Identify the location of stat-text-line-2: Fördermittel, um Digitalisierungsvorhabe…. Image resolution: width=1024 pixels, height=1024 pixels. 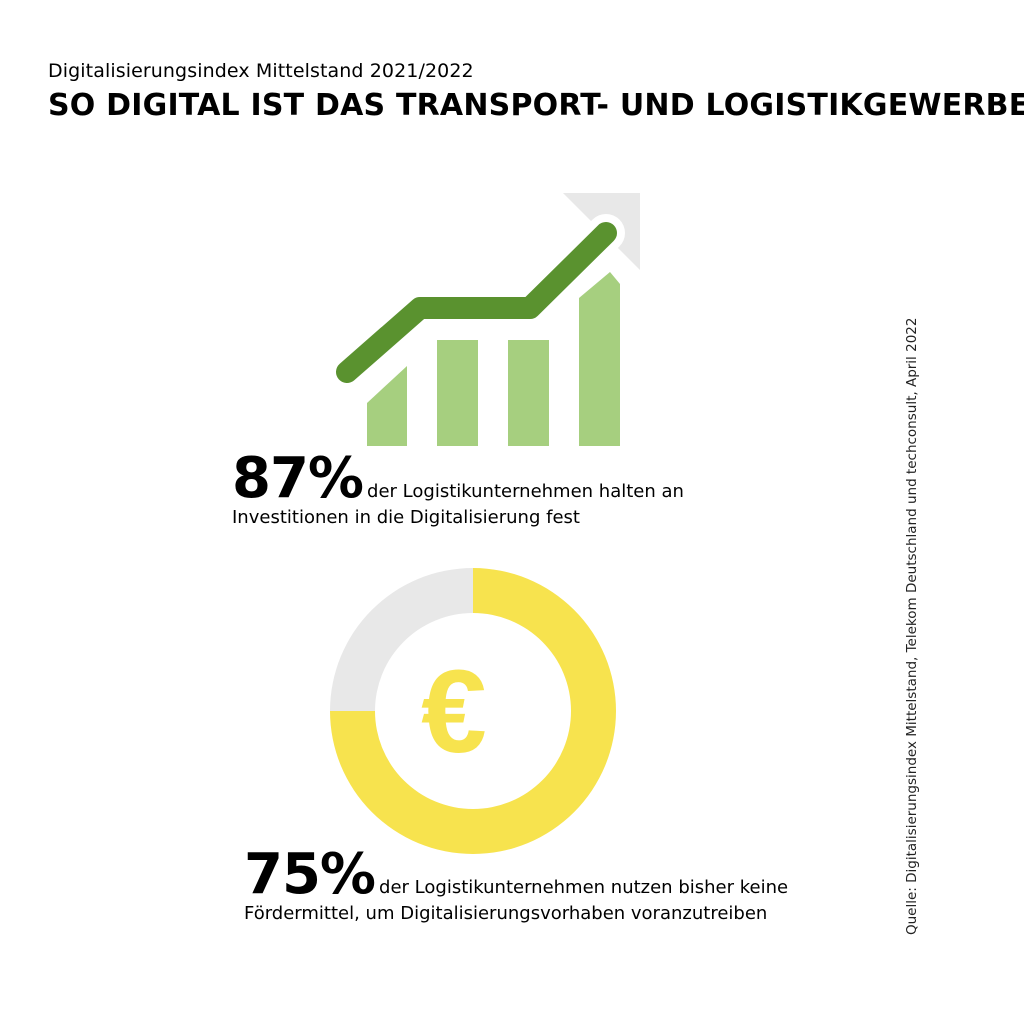
(506, 913).